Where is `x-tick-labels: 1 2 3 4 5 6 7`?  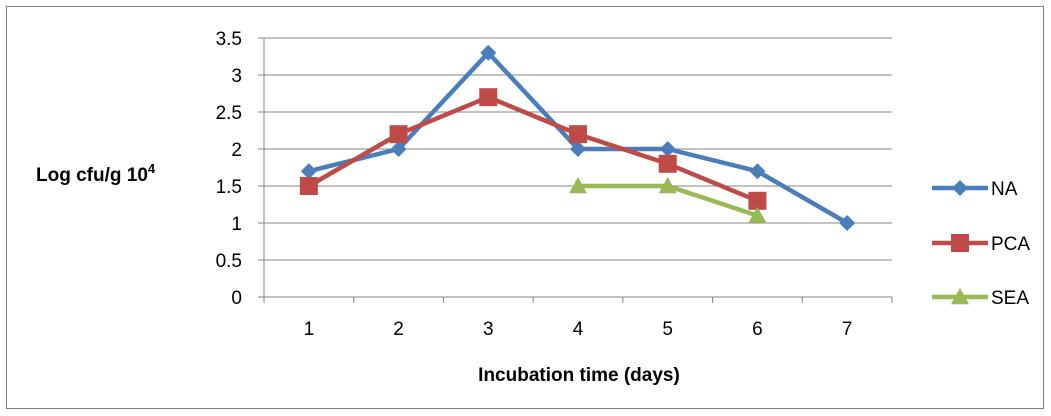
x-tick-labels: 1 2 3 4 5 6 7 is located at coordinates (578, 329).